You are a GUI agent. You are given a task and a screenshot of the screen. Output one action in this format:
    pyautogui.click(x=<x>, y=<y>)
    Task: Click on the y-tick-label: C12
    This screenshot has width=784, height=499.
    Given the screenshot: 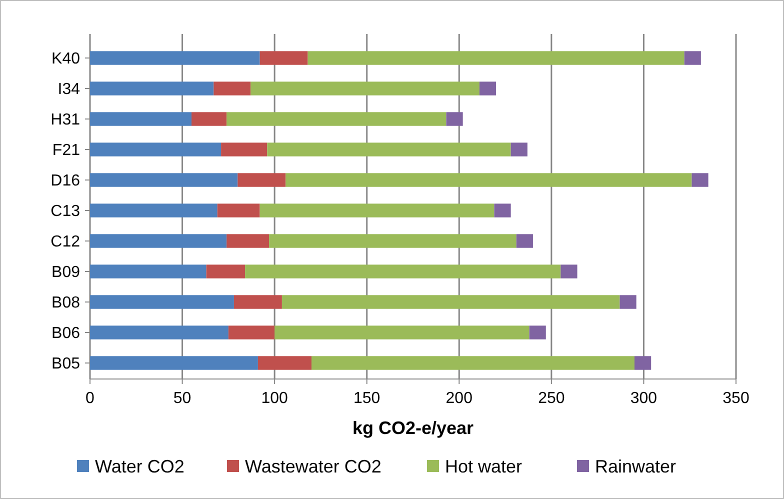 What is the action you would take?
    pyautogui.click(x=65, y=242)
    